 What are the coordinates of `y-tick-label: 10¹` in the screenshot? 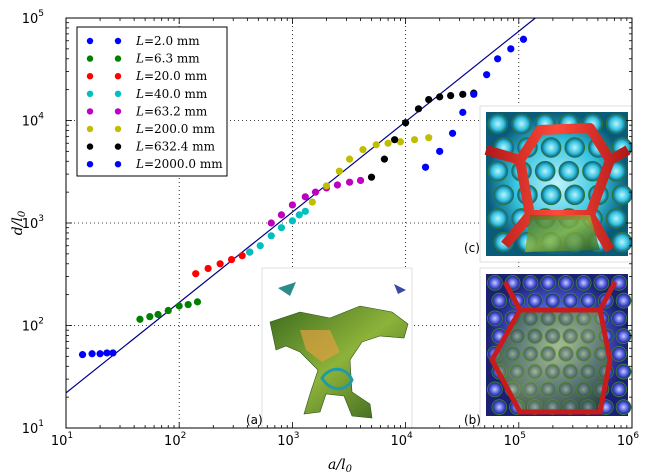 It's located at (33, 428).